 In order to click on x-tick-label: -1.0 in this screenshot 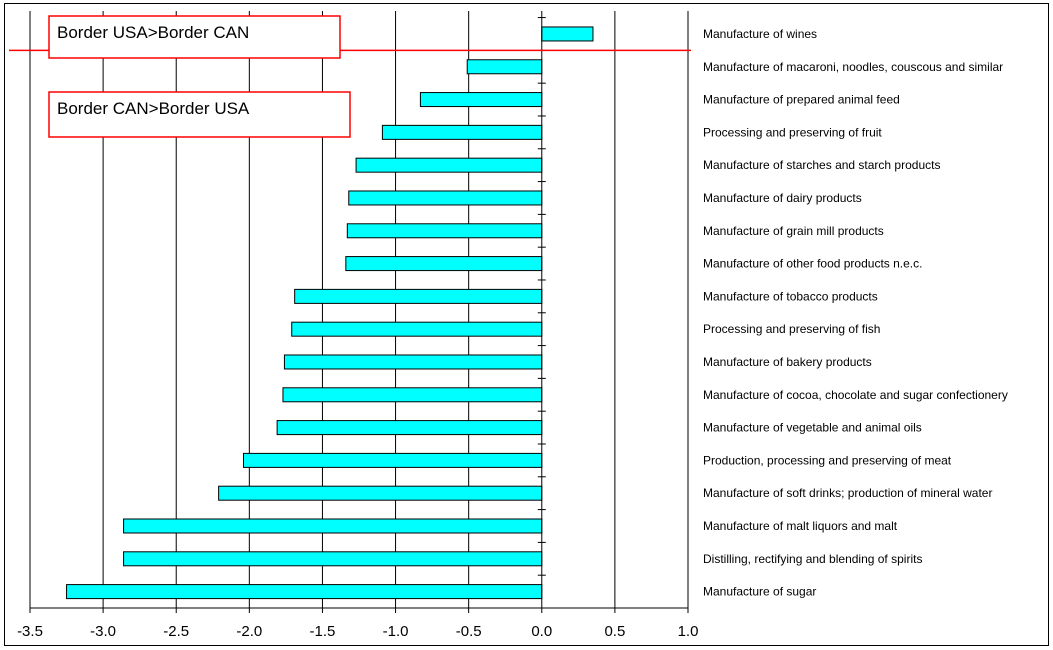, I will do `click(396, 631)`.